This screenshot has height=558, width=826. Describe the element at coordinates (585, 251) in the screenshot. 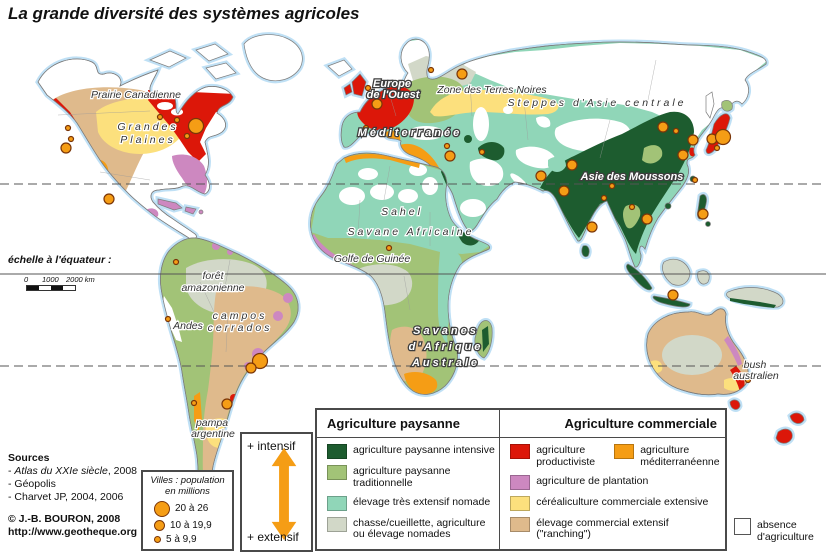

I see `sri-lanka` at that location.